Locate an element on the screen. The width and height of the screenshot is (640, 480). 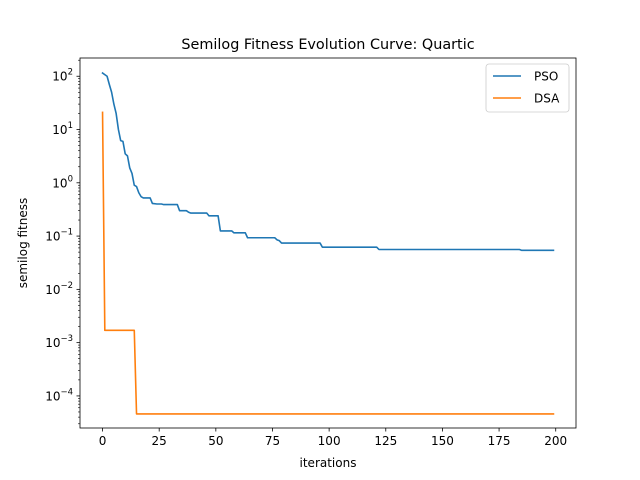
x-tick-label: 75 is located at coordinates (272, 441).